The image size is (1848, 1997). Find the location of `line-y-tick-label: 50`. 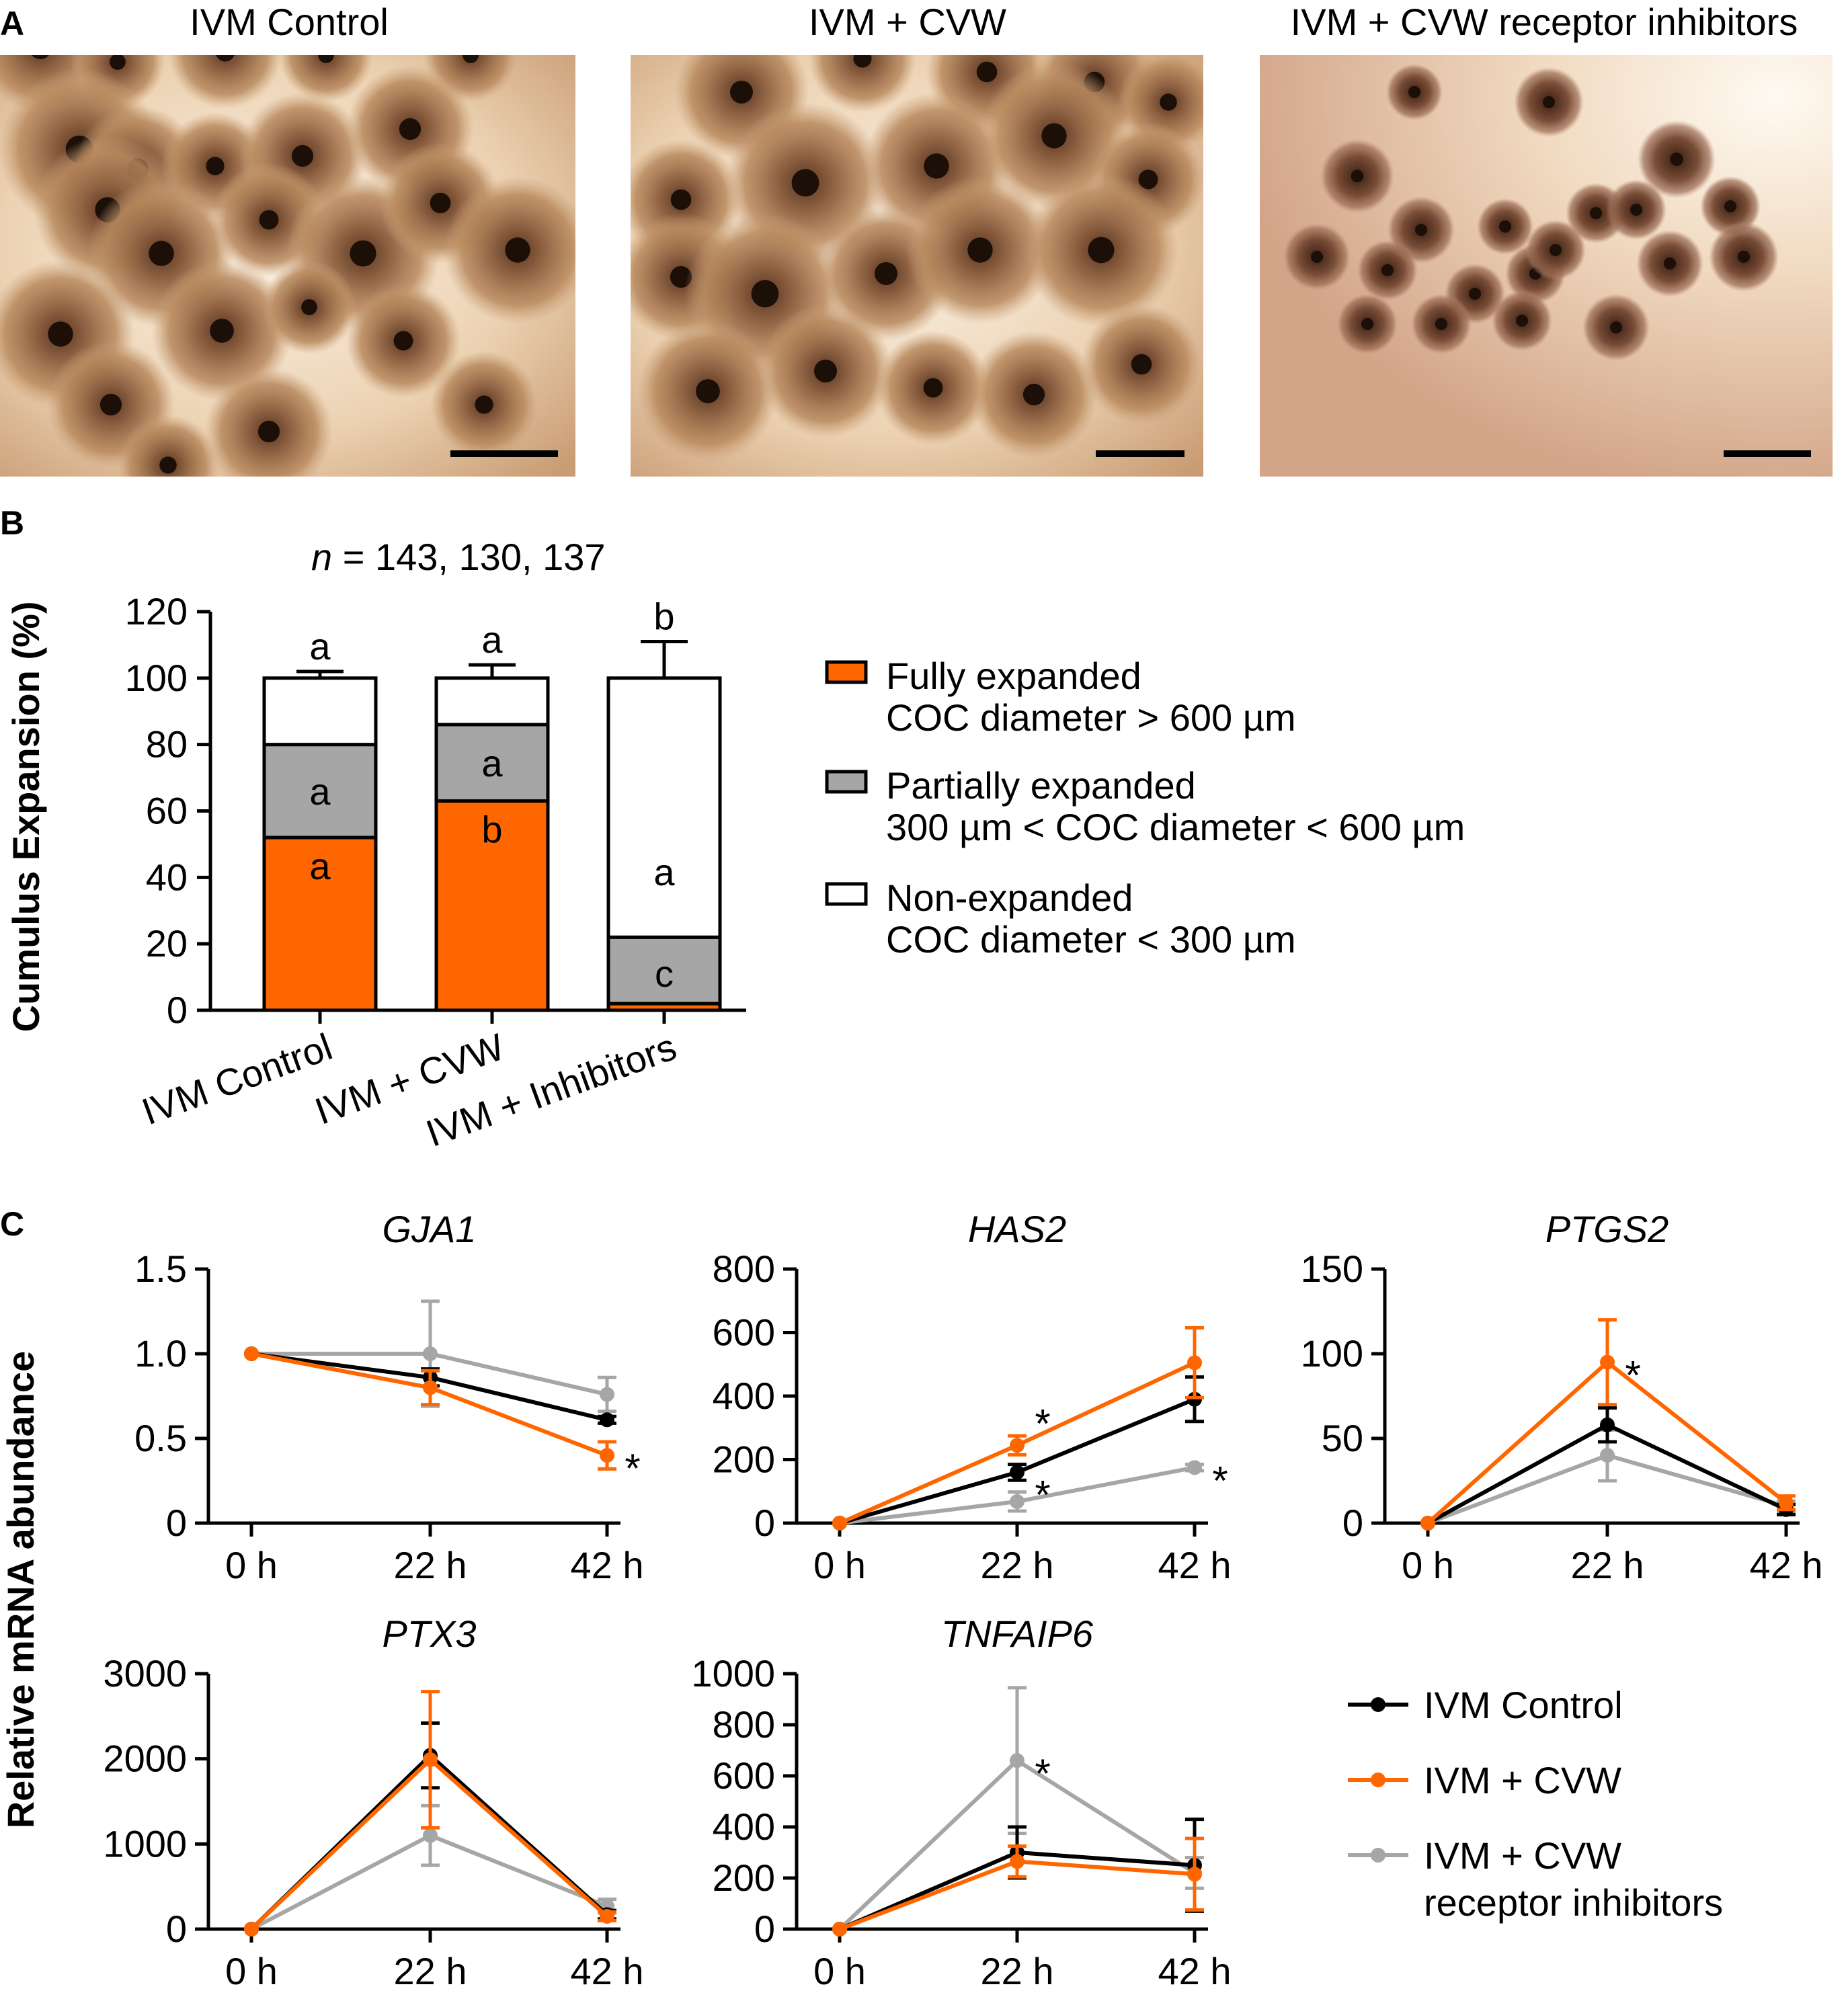

line-y-tick-label: 50 is located at coordinates (1342, 1438).